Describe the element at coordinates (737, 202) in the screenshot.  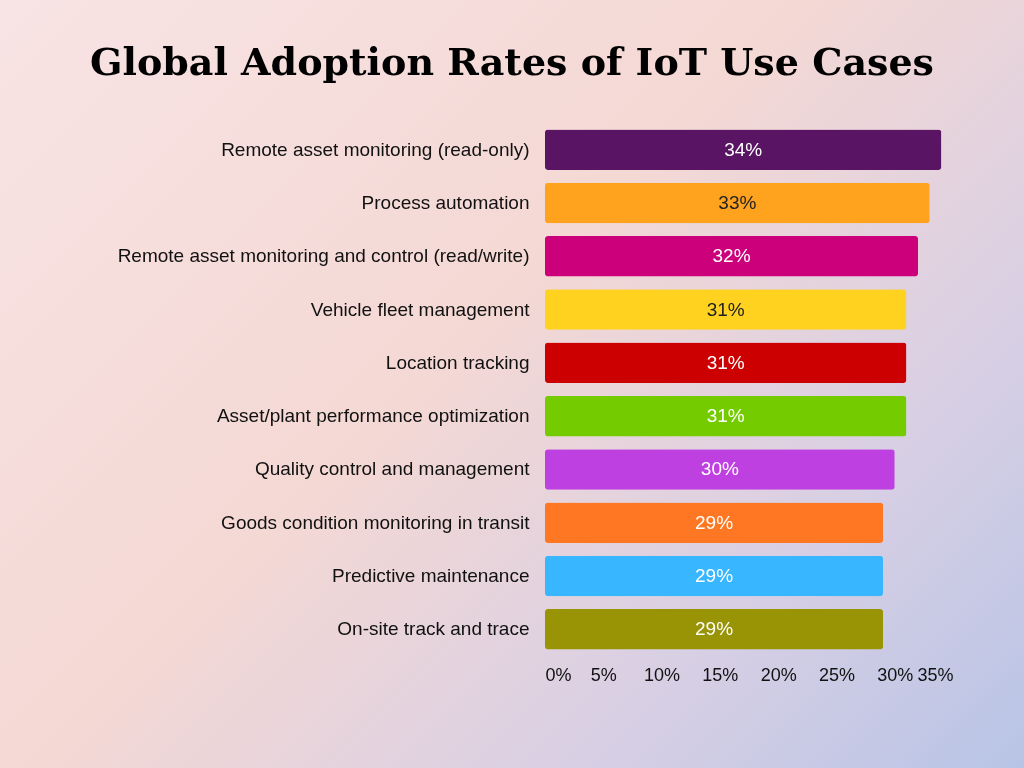
I see `data-label: 33%` at that location.